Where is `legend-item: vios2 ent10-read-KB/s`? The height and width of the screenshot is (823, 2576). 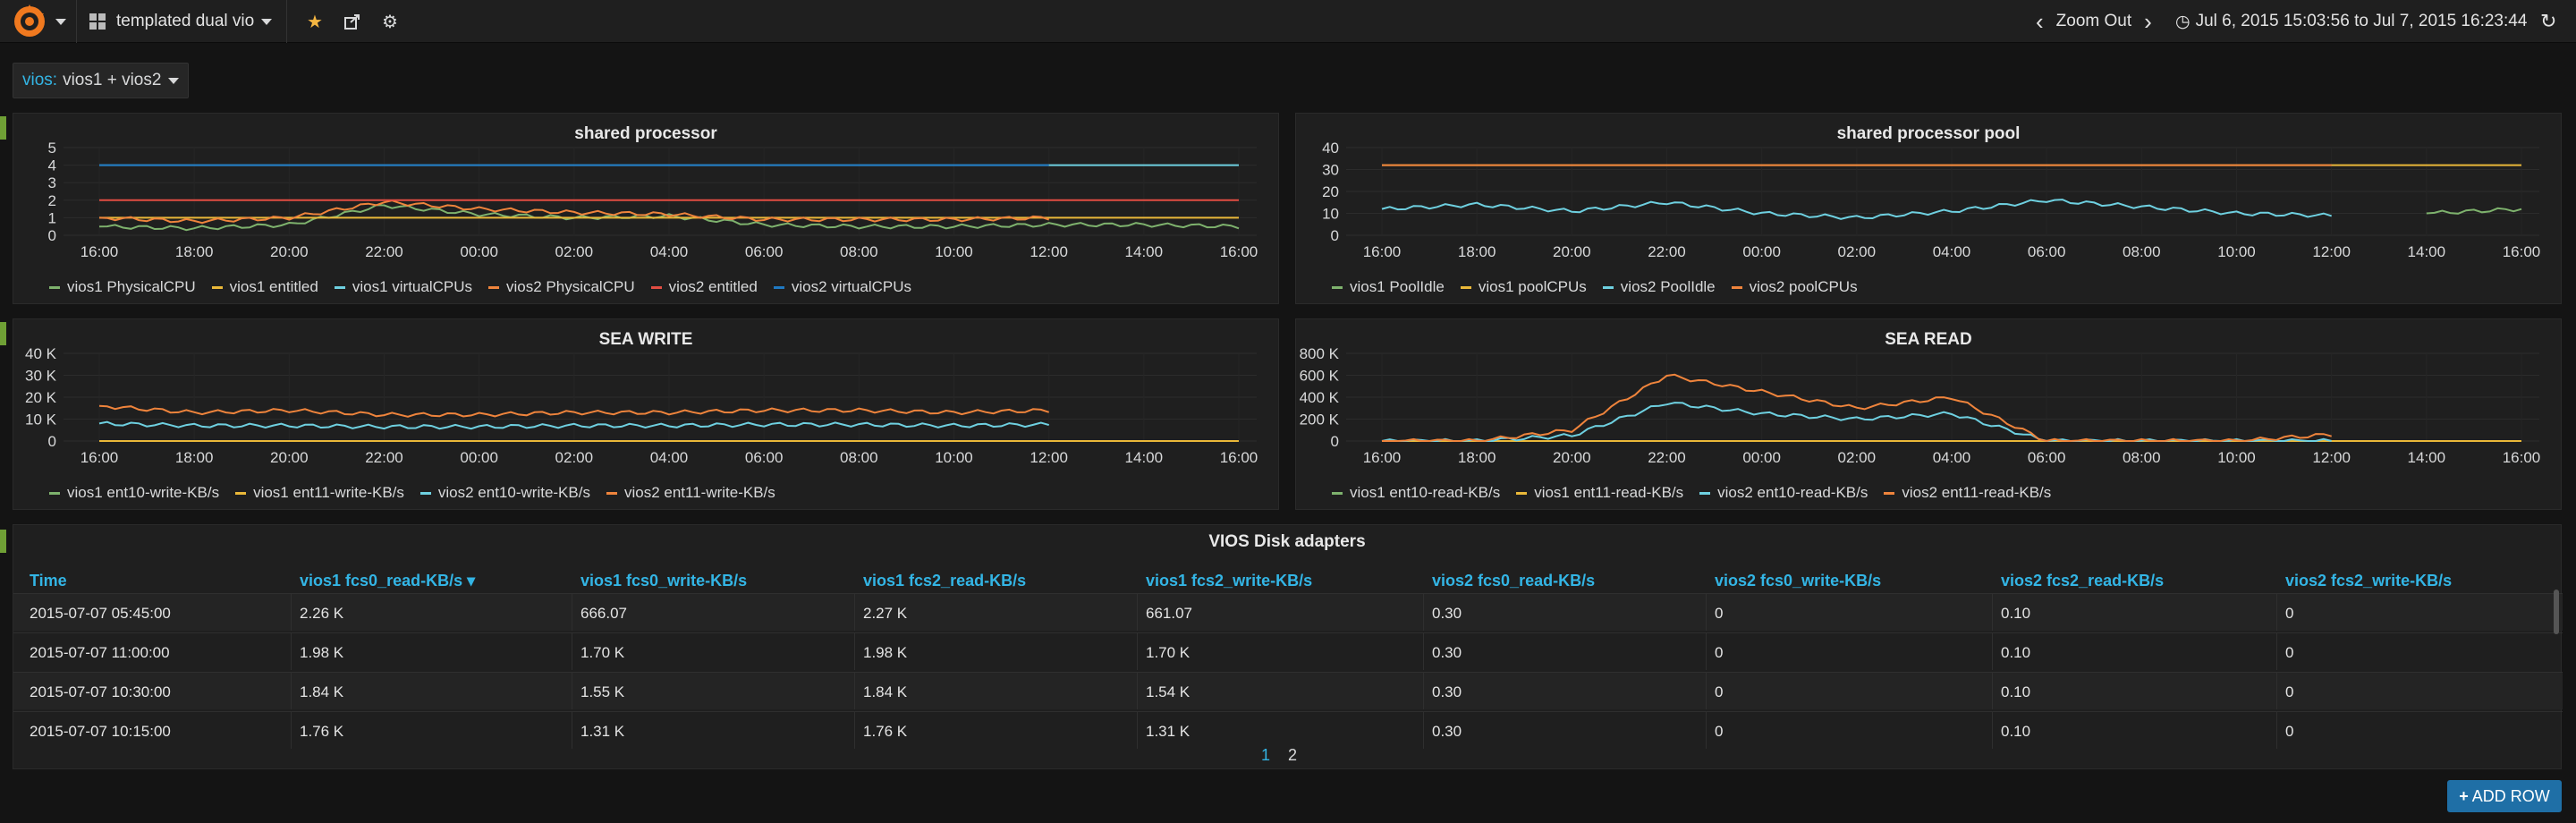 legend-item: vios2 ent10-read-KB/s is located at coordinates (1783, 493).